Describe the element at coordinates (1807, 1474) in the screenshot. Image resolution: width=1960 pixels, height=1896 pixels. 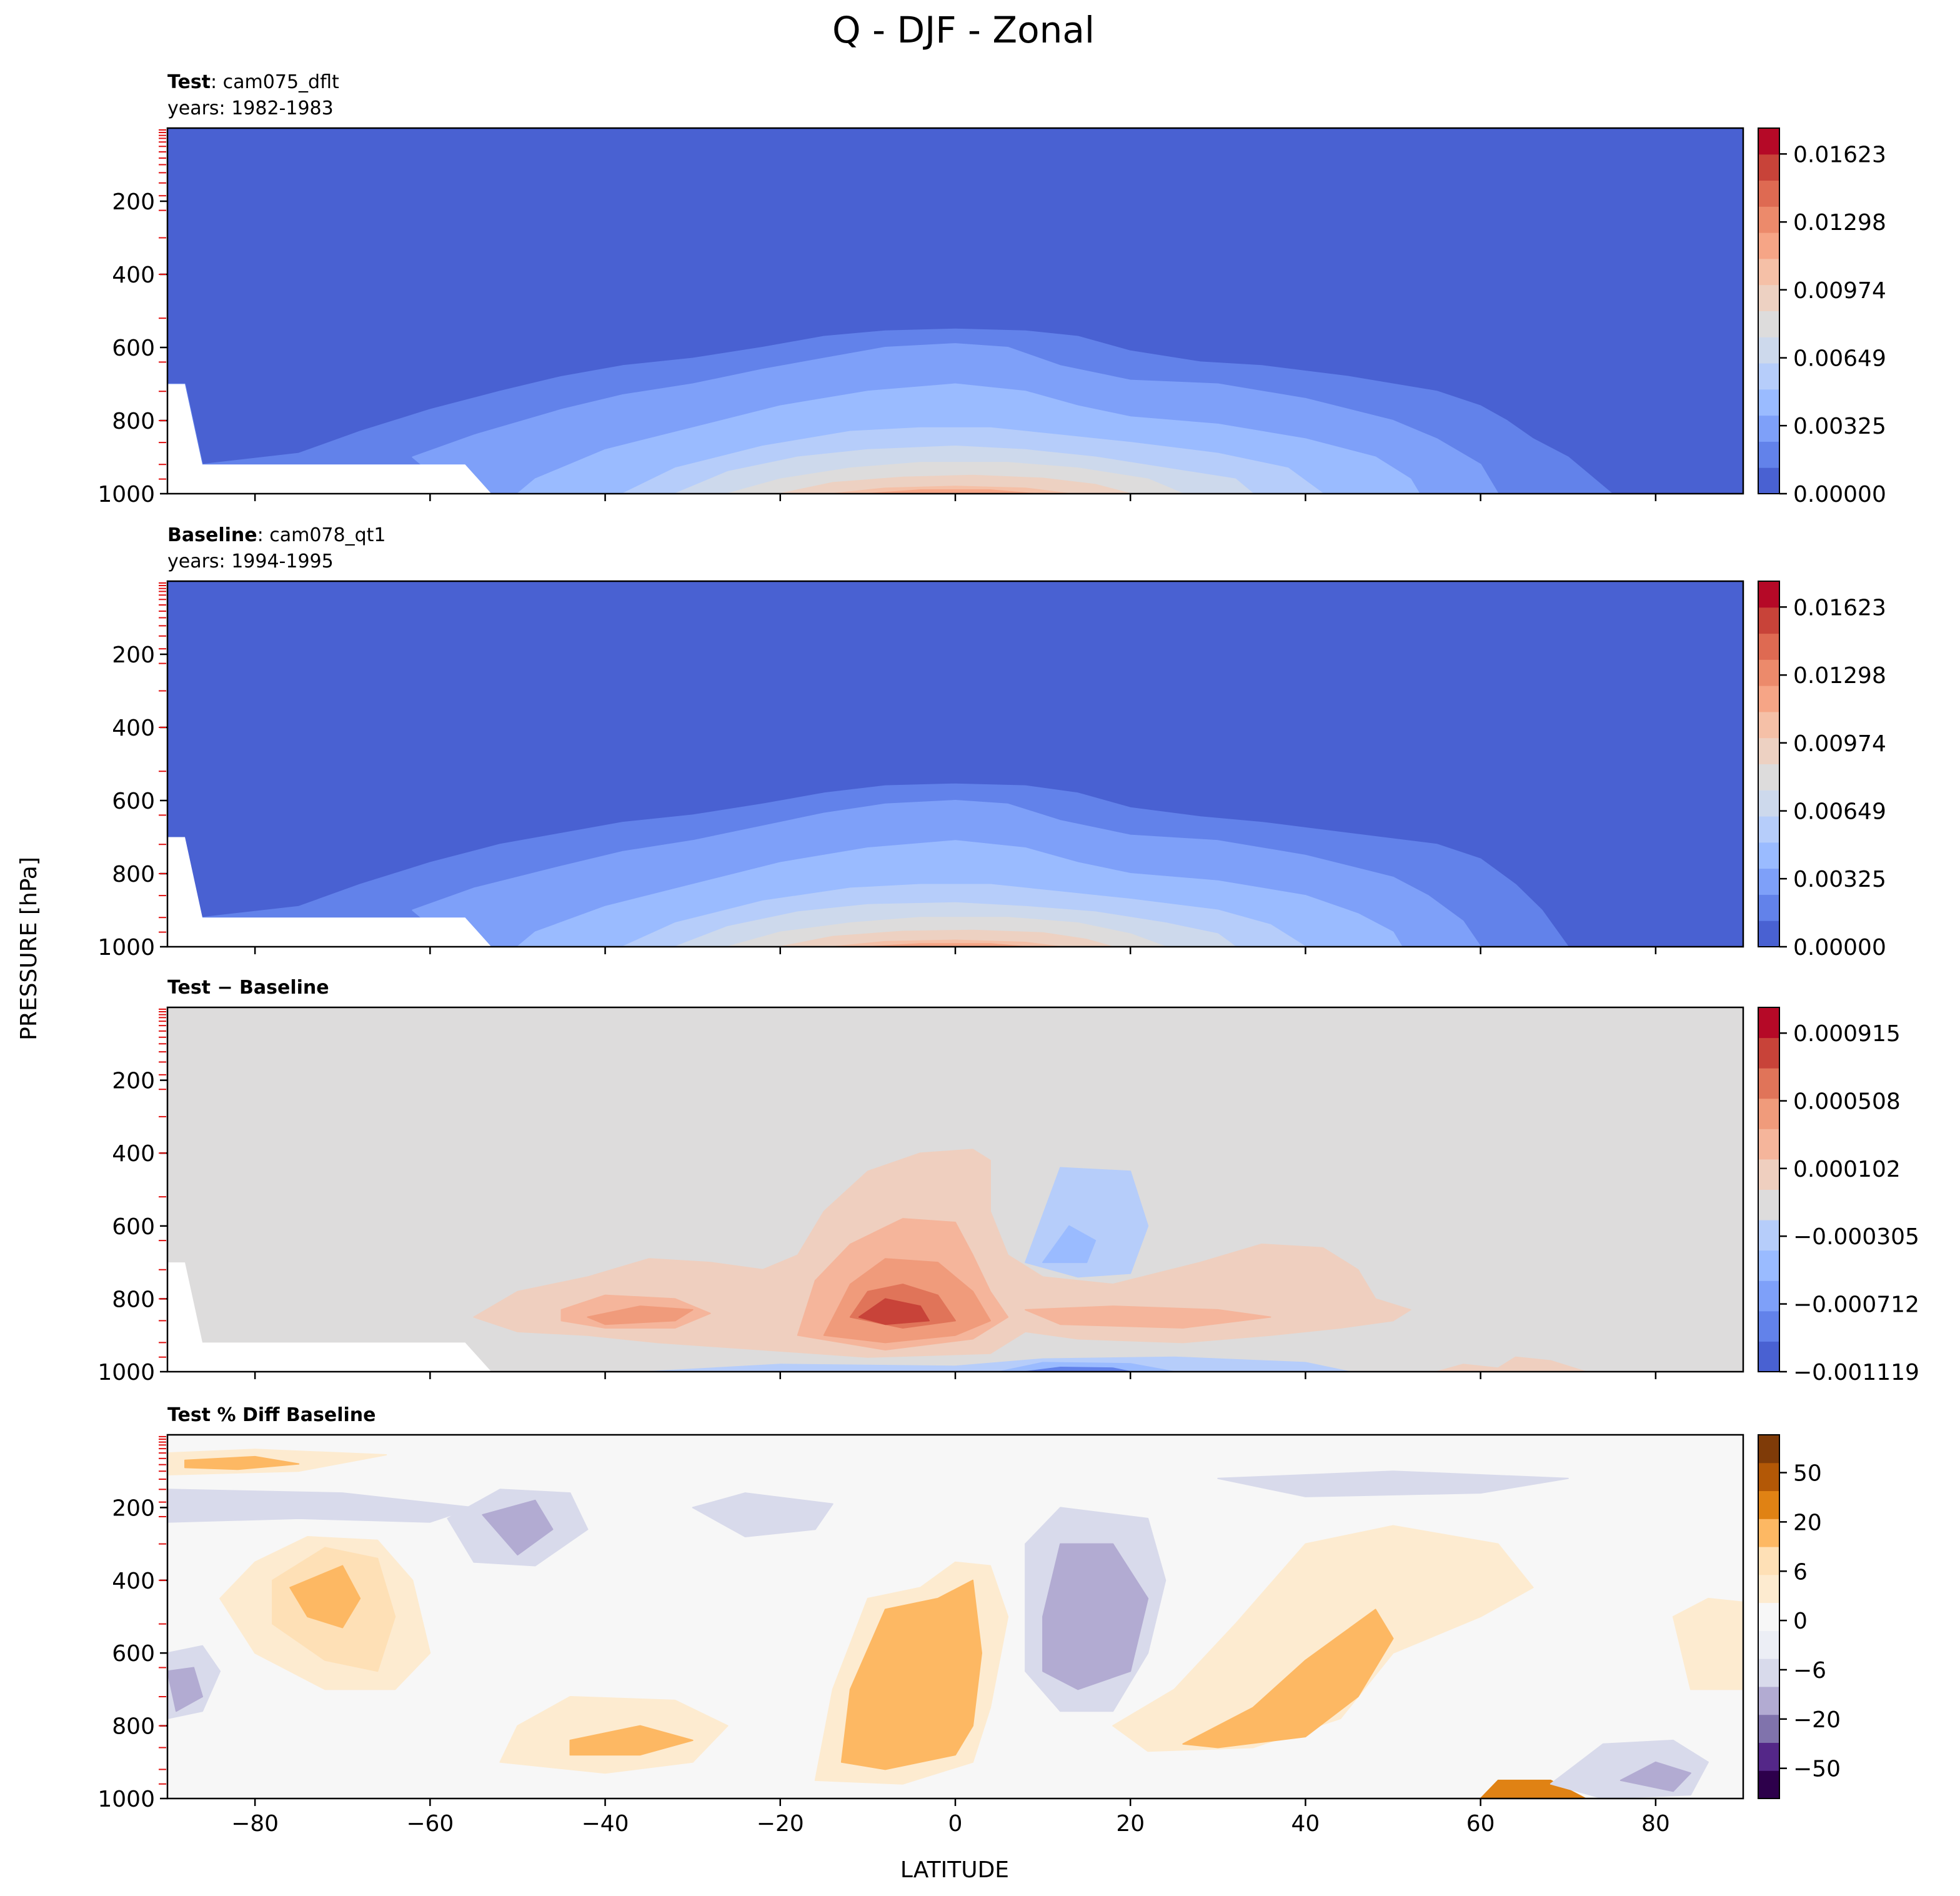
I see `colorbar-tick-label: 50` at that location.